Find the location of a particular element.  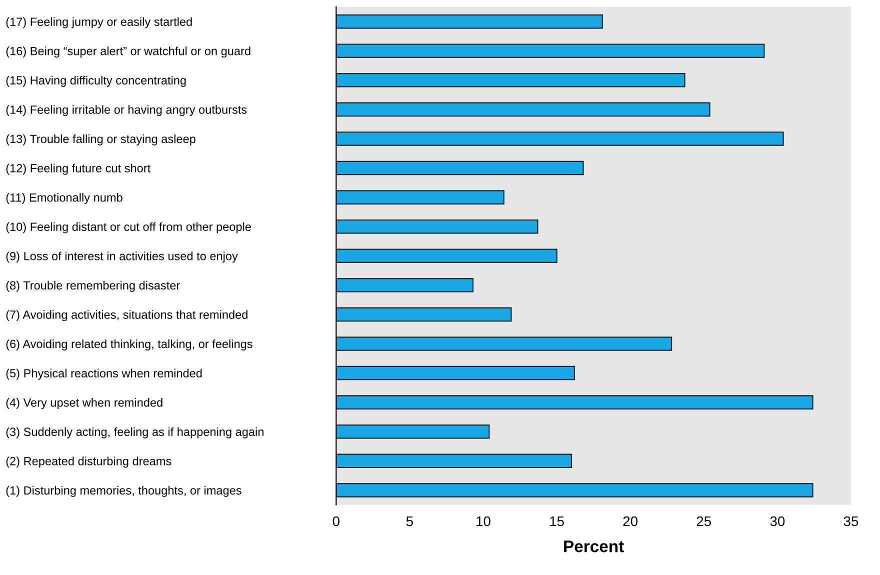

x-tick-label: 10 is located at coordinates (483, 521).